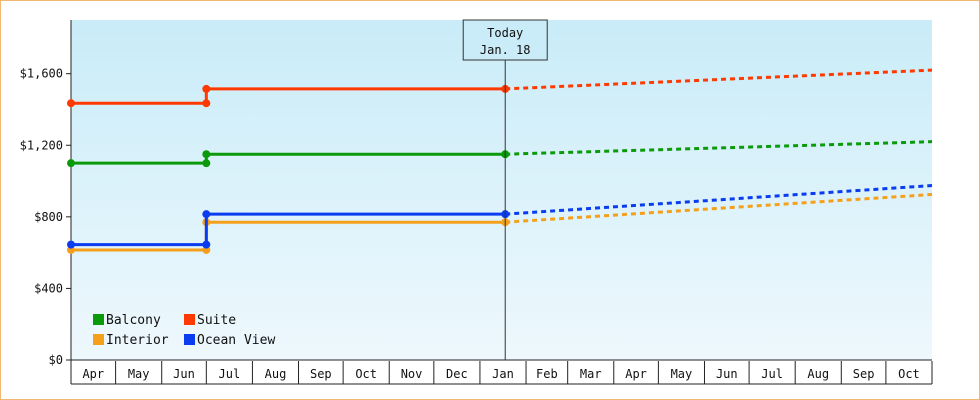 The width and height of the screenshot is (980, 400). What do you see at coordinates (137, 340) in the screenshot?
I see `legend-label-interior: Interior` at bounding box center [137, 340].